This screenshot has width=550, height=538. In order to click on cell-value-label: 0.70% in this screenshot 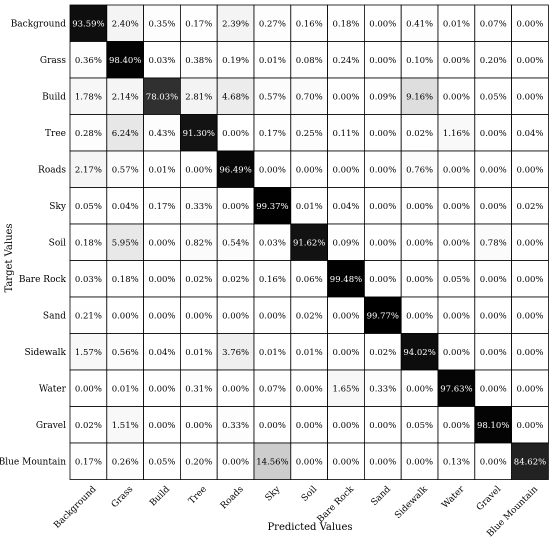, I will do `click(309, 97)`.